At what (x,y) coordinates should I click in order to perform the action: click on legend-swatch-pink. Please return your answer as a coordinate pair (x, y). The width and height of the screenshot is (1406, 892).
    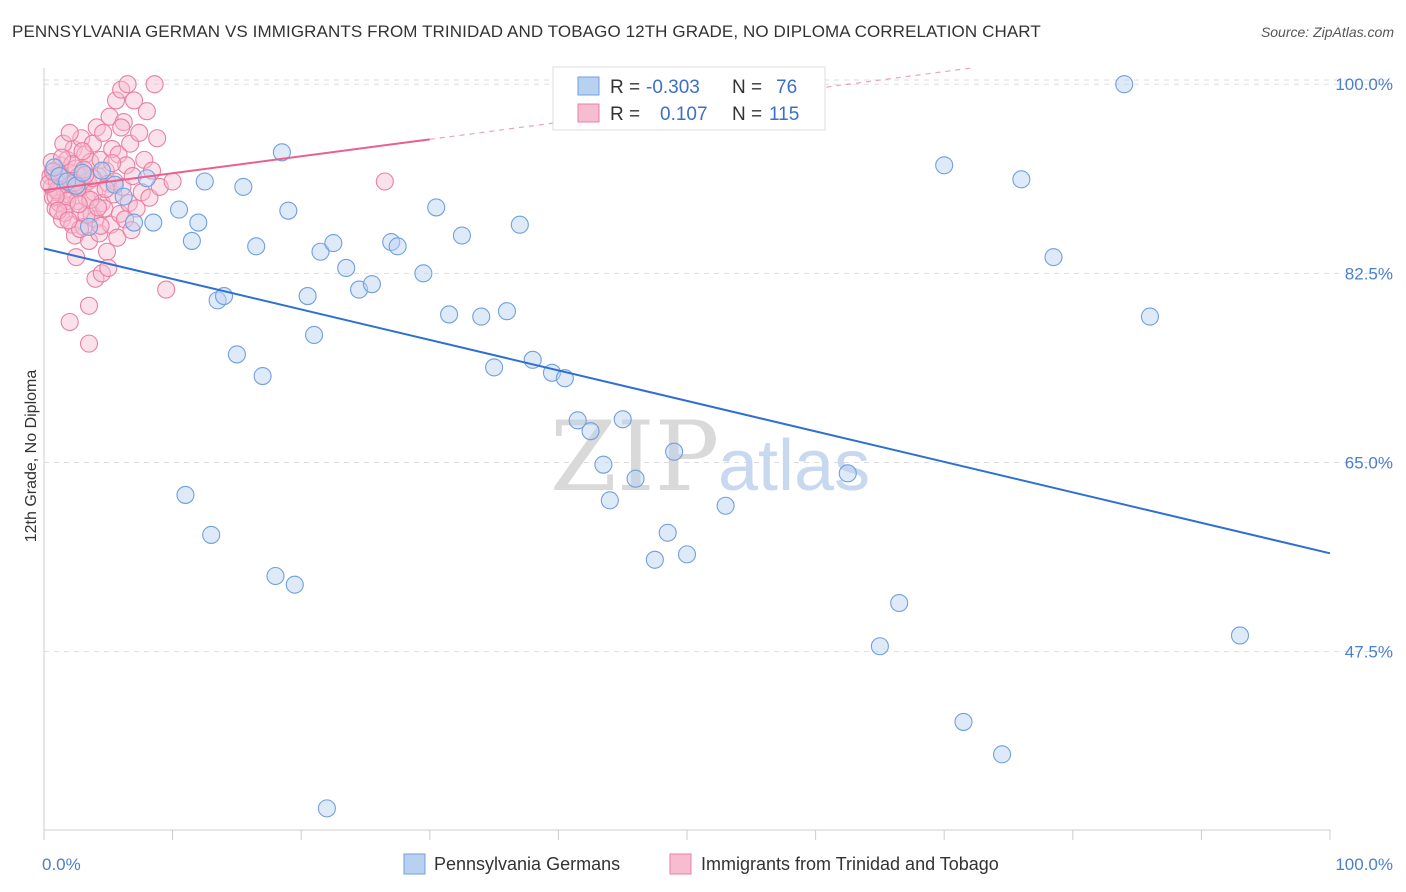
    Looking at the image, I should click on (588, 113).